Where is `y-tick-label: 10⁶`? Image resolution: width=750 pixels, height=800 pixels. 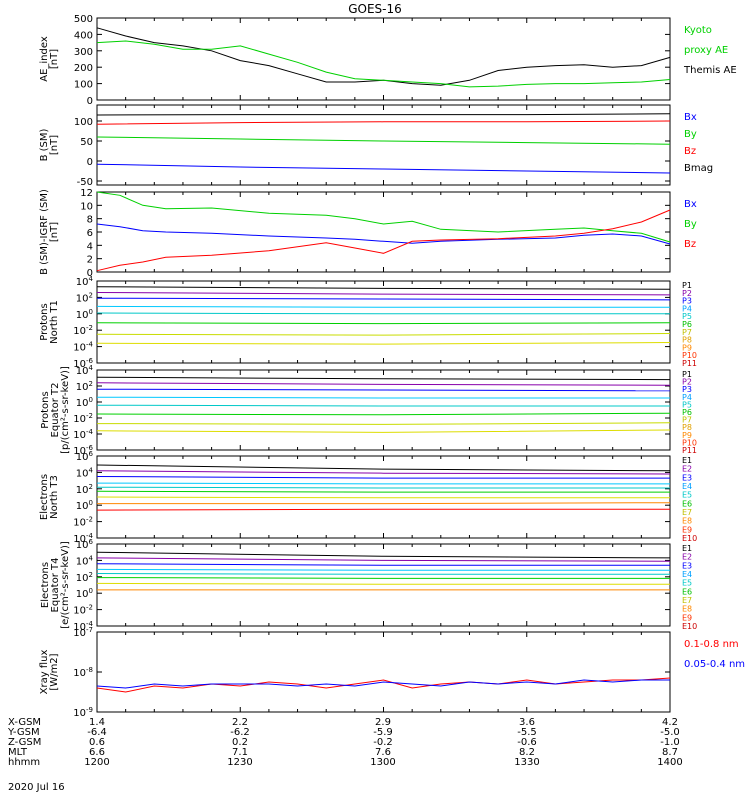
y-tick-label: 10⁶ is located at coordinates (85, 456).